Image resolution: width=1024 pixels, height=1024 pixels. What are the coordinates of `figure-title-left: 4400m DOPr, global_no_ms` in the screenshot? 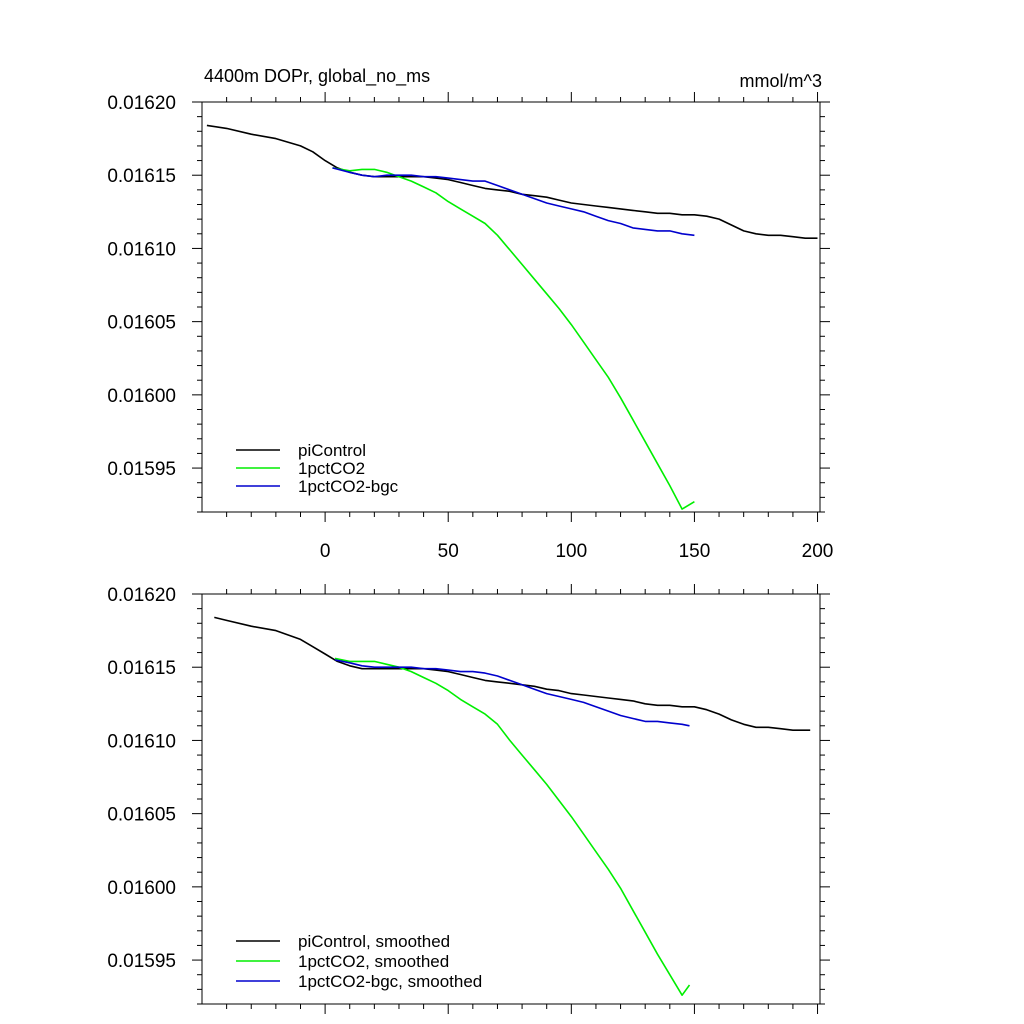 It's located at (317, 76).